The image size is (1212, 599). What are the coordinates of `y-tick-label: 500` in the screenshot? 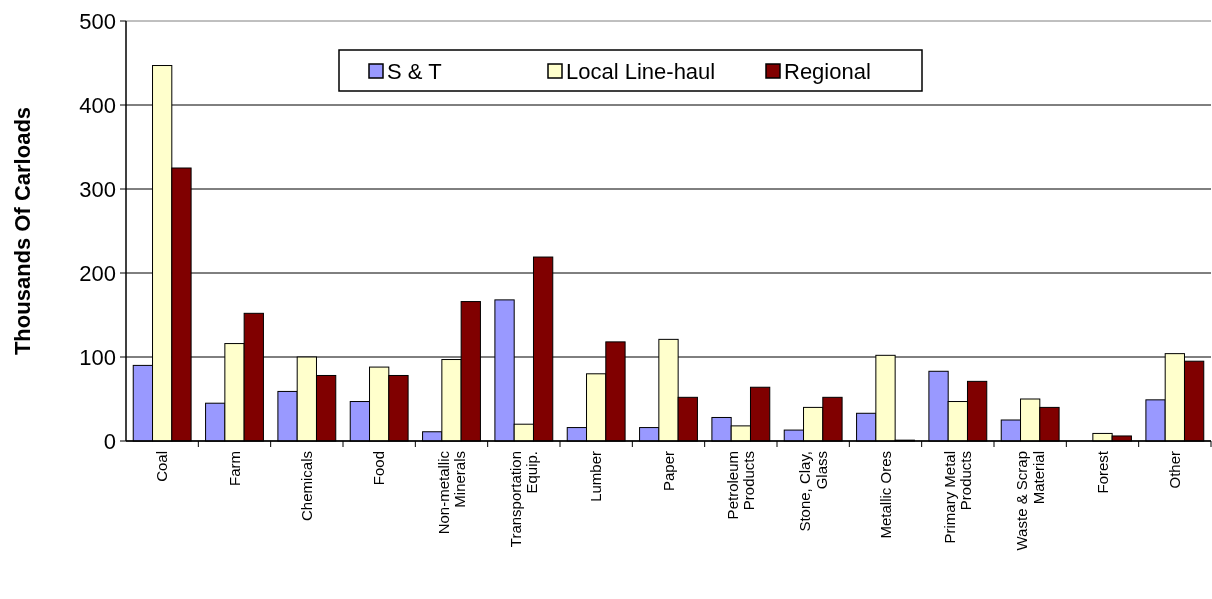 It's located at (97, 21).